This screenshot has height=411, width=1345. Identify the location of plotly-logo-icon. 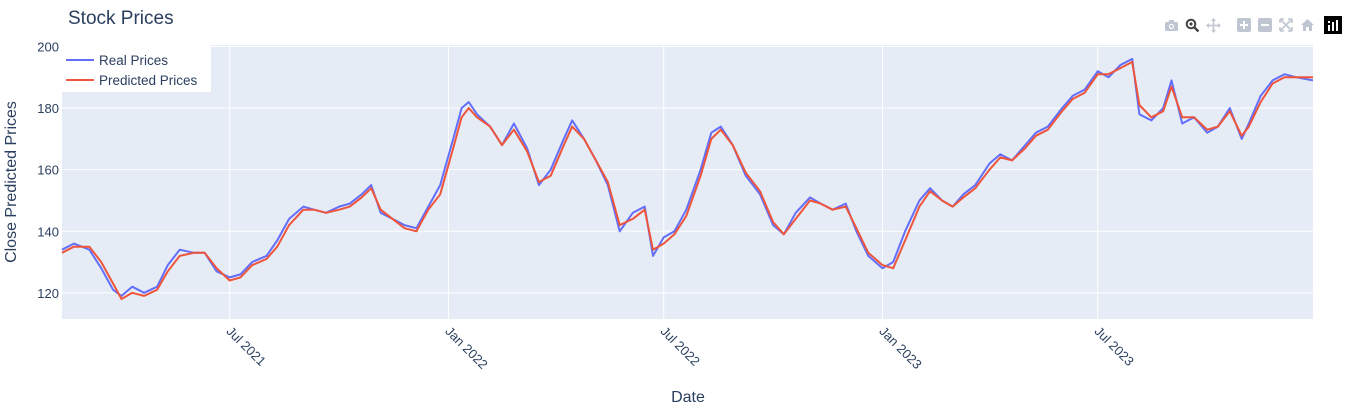
(1333, 25).